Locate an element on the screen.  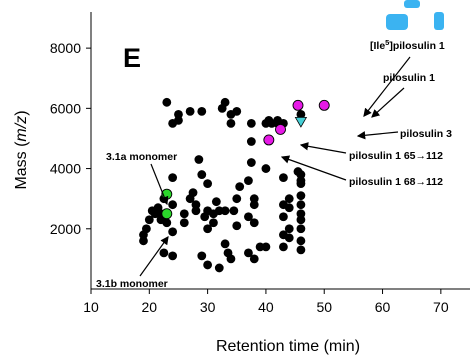
annotation-pilosulin-3: pilosulin 3 is located at coordinates (426, 134).